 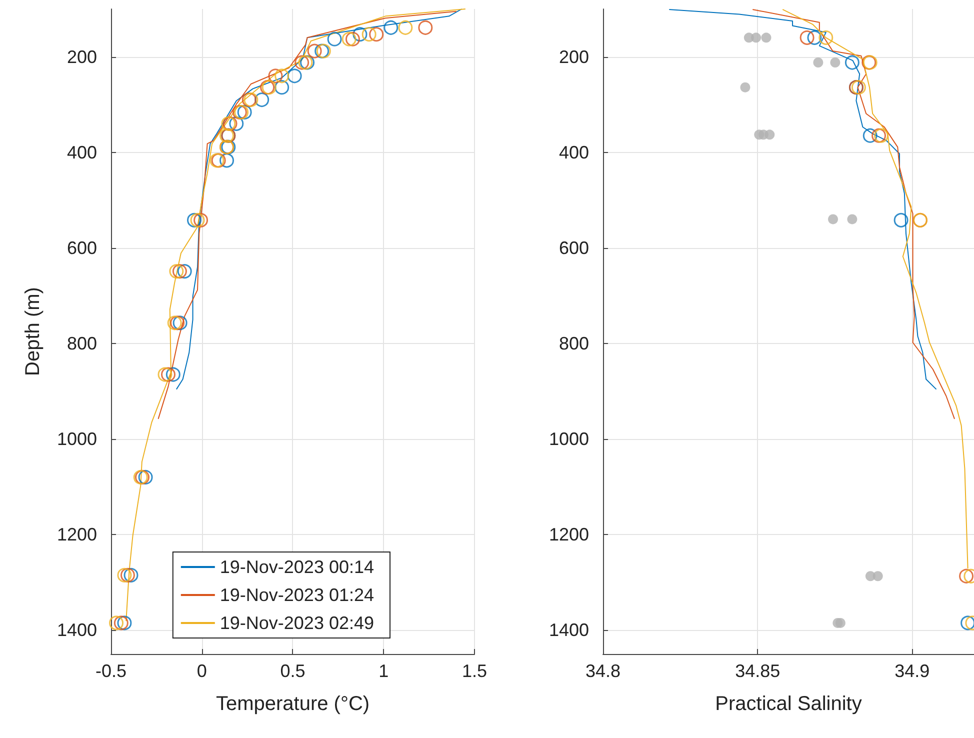 What do you see at coordinates (297, 595) in the screenshot?
I see `legend-label: 19-Nov-2023 01:24` at bounding box center [297, 595].